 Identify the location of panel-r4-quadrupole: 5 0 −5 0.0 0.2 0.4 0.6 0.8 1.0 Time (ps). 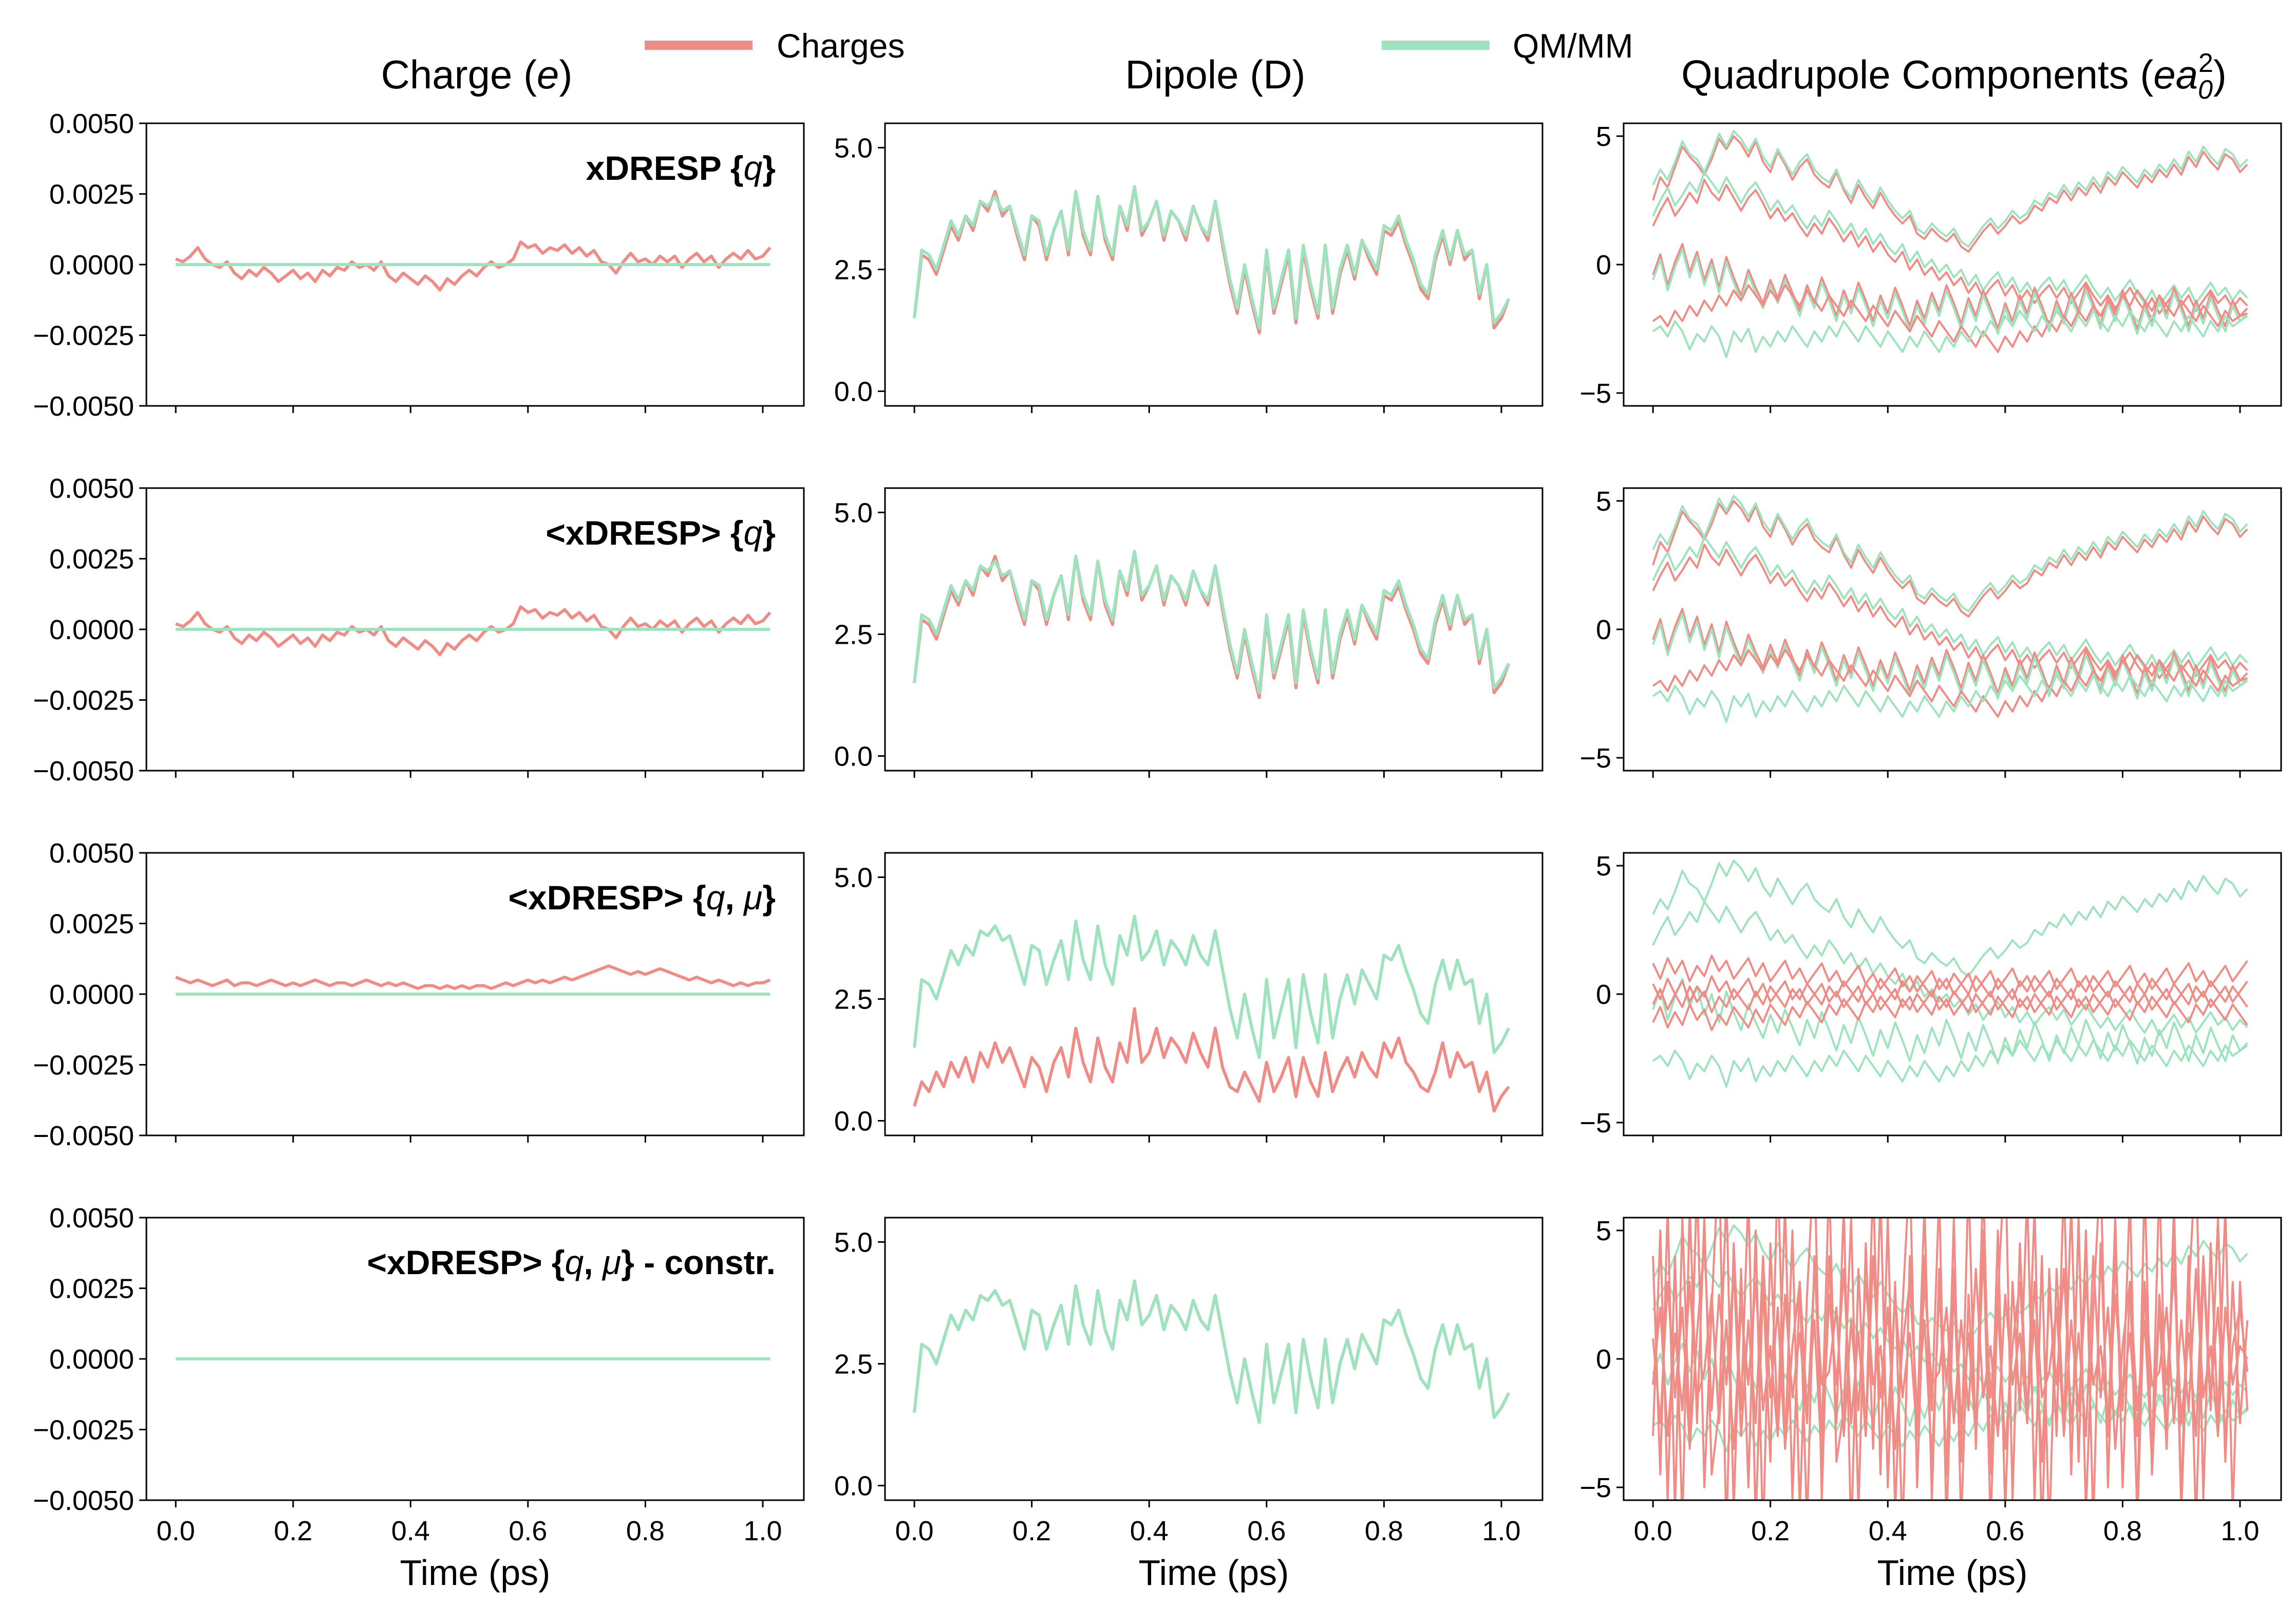
(1931, 1404).